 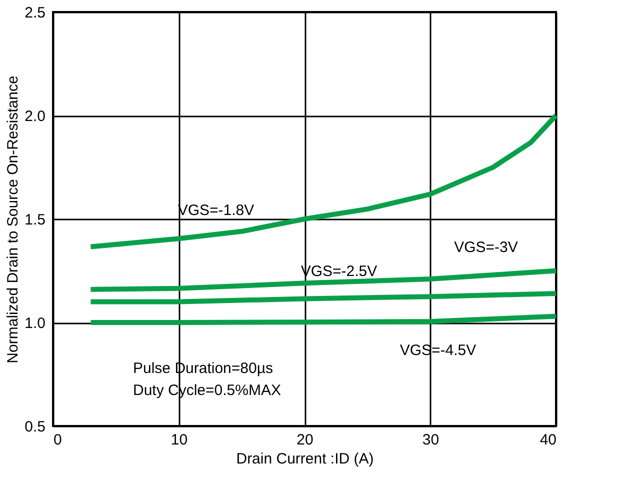 I want to click on x-tick-label: 40, so click(x=548, y=440).